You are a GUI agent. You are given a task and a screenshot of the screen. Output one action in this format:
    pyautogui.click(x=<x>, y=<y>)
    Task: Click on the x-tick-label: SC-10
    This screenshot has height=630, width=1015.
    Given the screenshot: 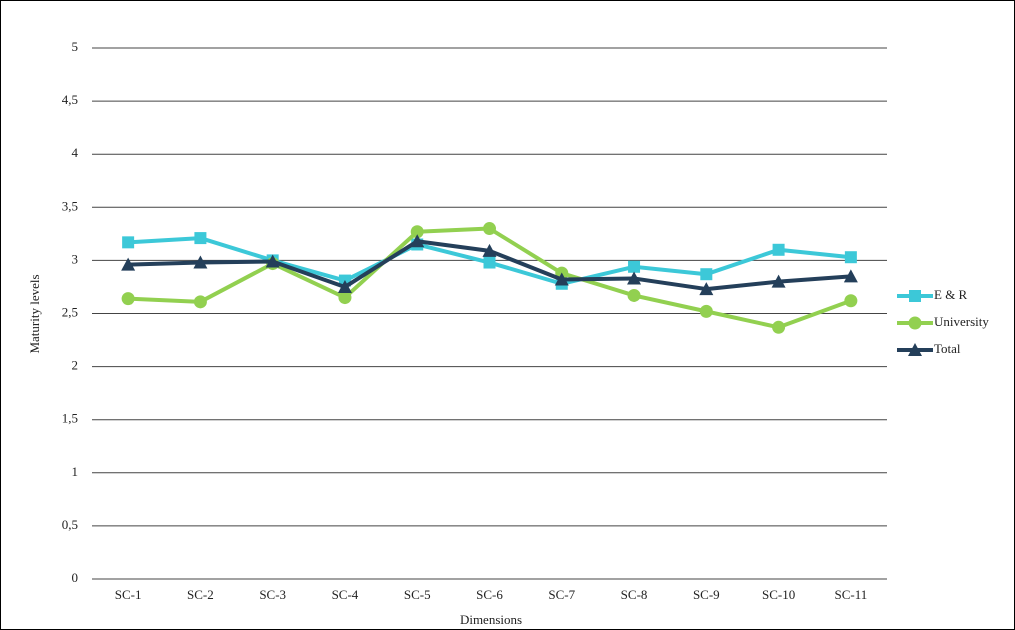 What is the action you would take?
    pyautogui.click(x=778, y=594)
    